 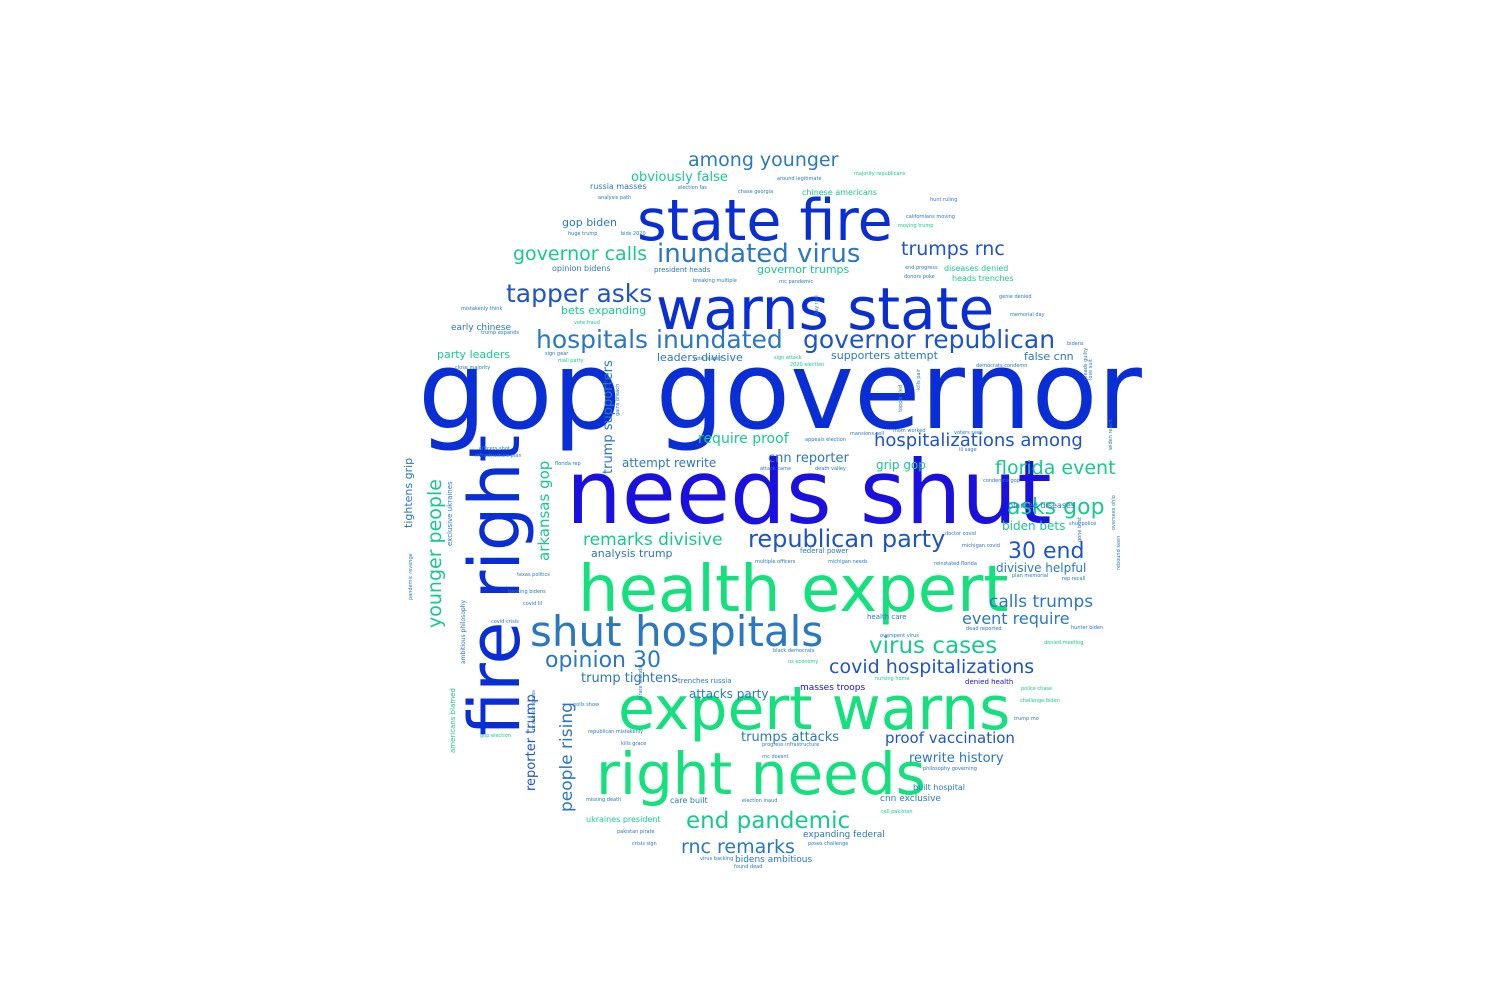 What do you see at coordinates (408, 493) in the screenshot?
I see `word-tightens-grip: tightens grip` at bounding box center [408, 493].